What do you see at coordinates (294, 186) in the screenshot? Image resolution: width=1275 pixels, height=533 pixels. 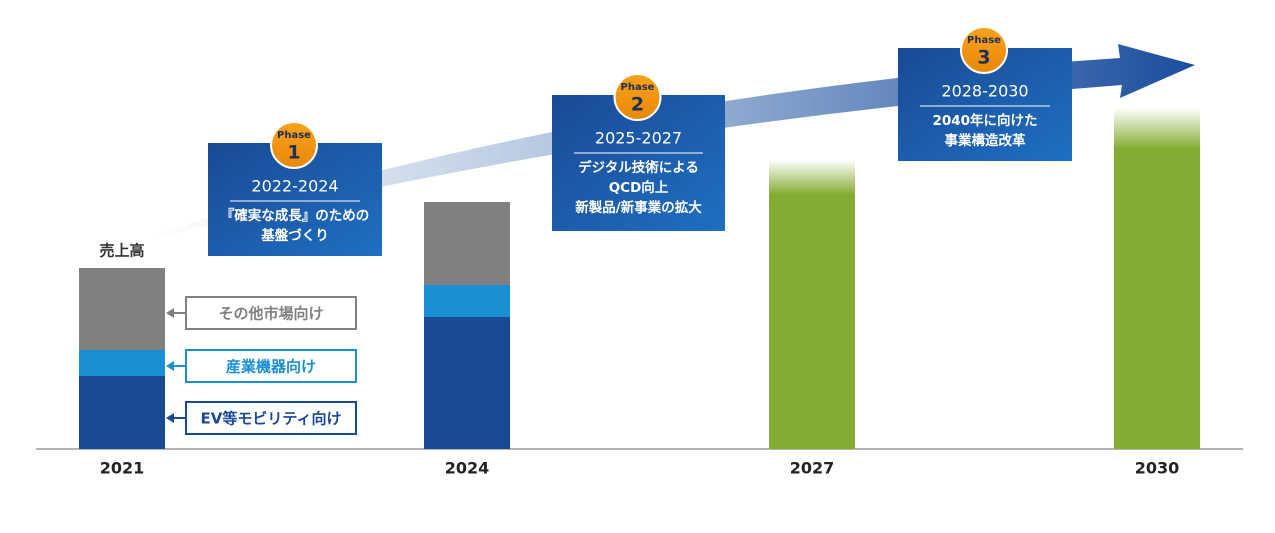 I see `phase-years: 2022-2024` at bounding box center [294, 186].